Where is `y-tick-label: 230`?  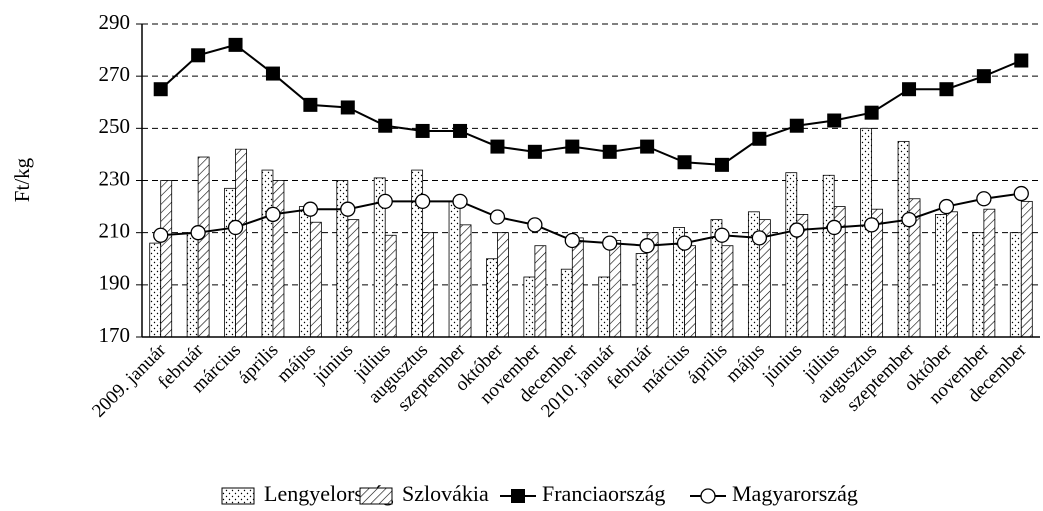 y-tick-label: 230 is located at coordinates (115, 178).